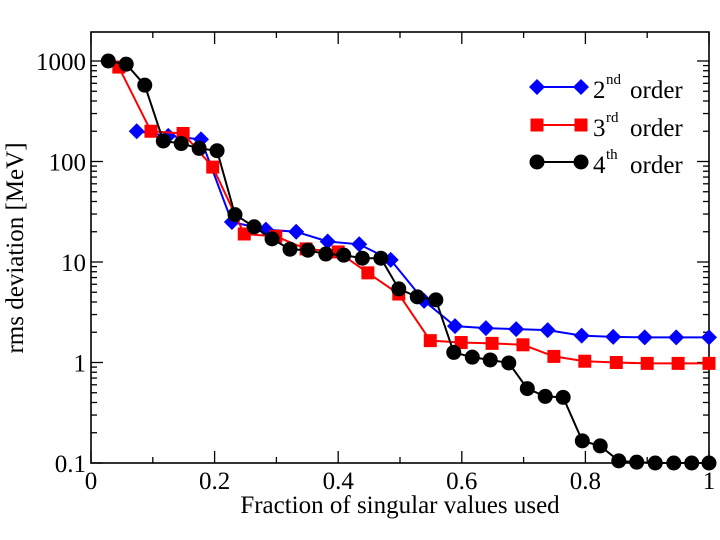 The height and width of the screenshot is (540, 720). Describe the element at coordinates (91, 481) in the screenshot. I see `x-tick-label: 0` at that location.